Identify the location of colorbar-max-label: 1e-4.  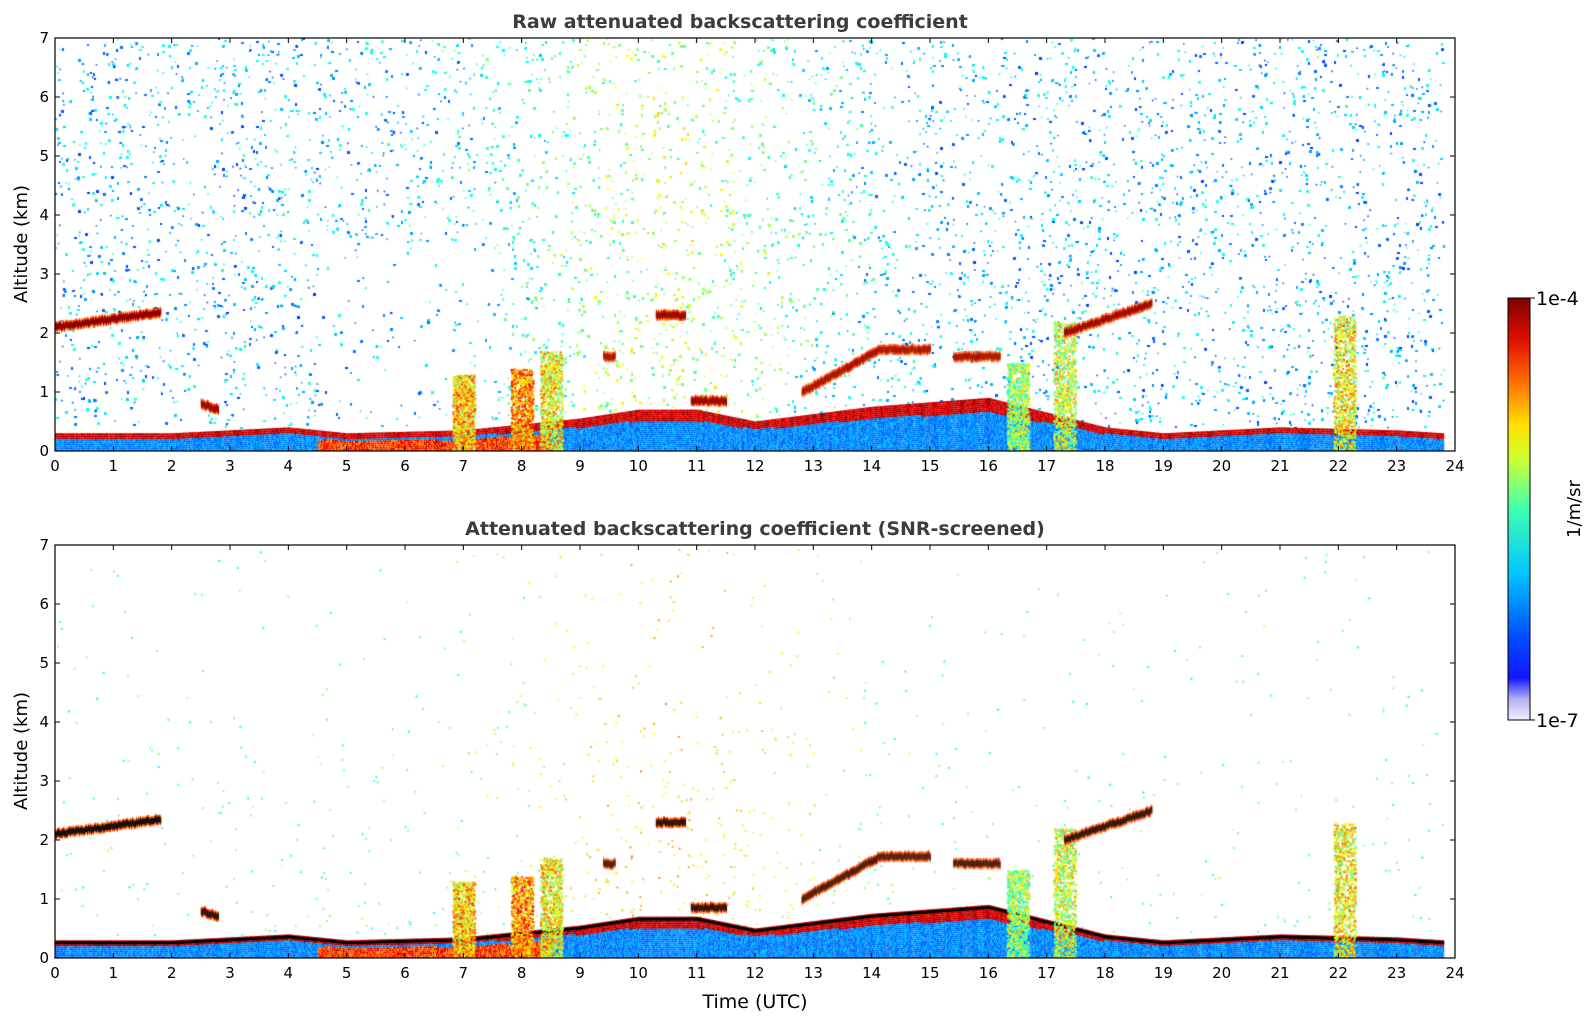
(1557, 299).